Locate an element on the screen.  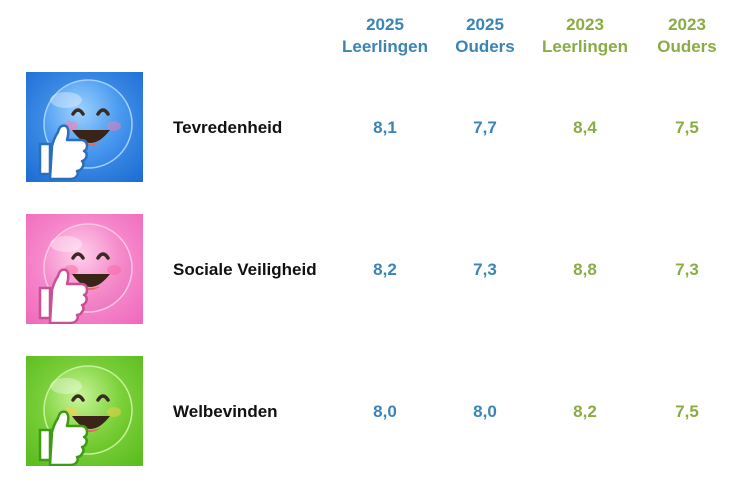
value-2023-leerlingen: 8,8 is located at coordinates (585, 269).